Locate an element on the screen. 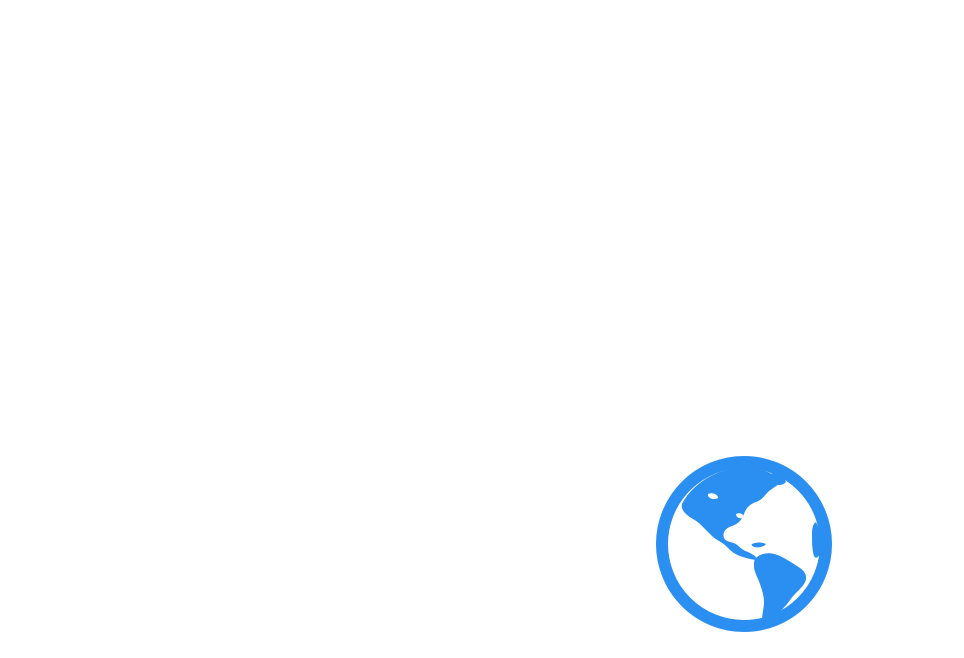  globe-americas-icon is located at coordinates (744, 544).